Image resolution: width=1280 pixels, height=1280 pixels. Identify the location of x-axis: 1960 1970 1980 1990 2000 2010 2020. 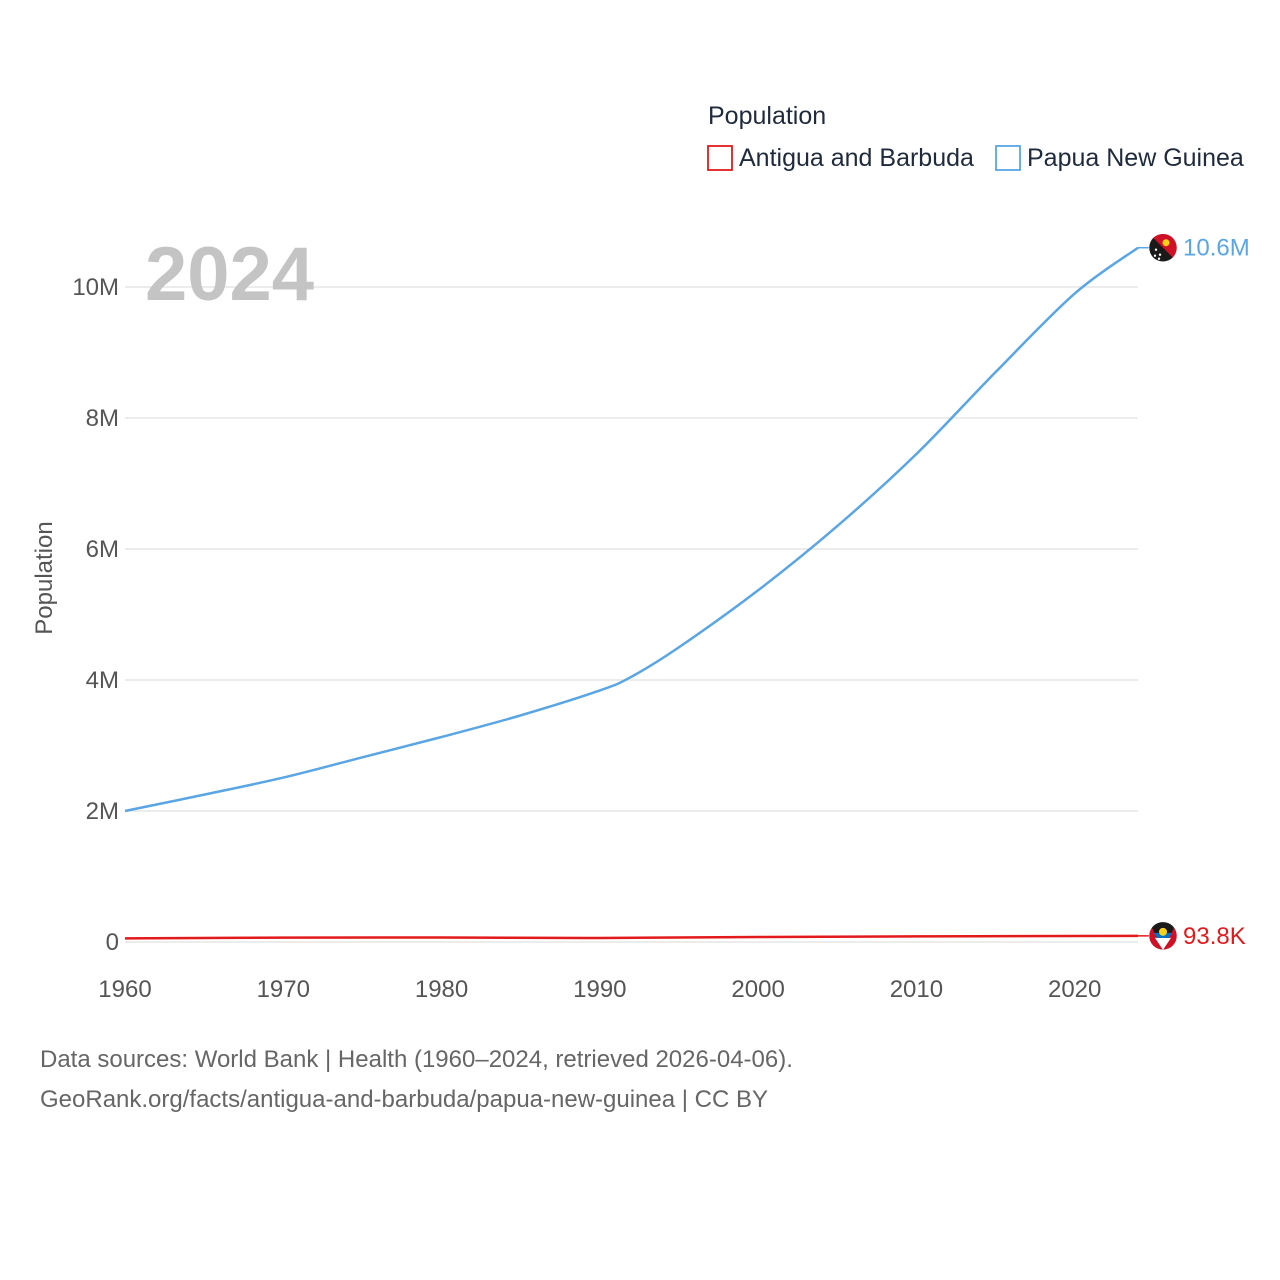
(599, 989).